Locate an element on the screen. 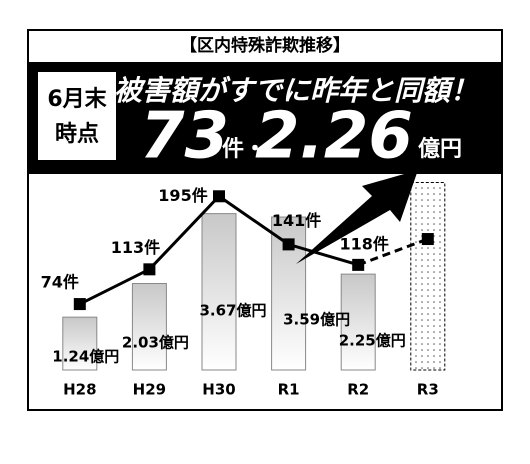 The image size is (530, 464). count-unit: 件・ is located at coordinates (244, 149).